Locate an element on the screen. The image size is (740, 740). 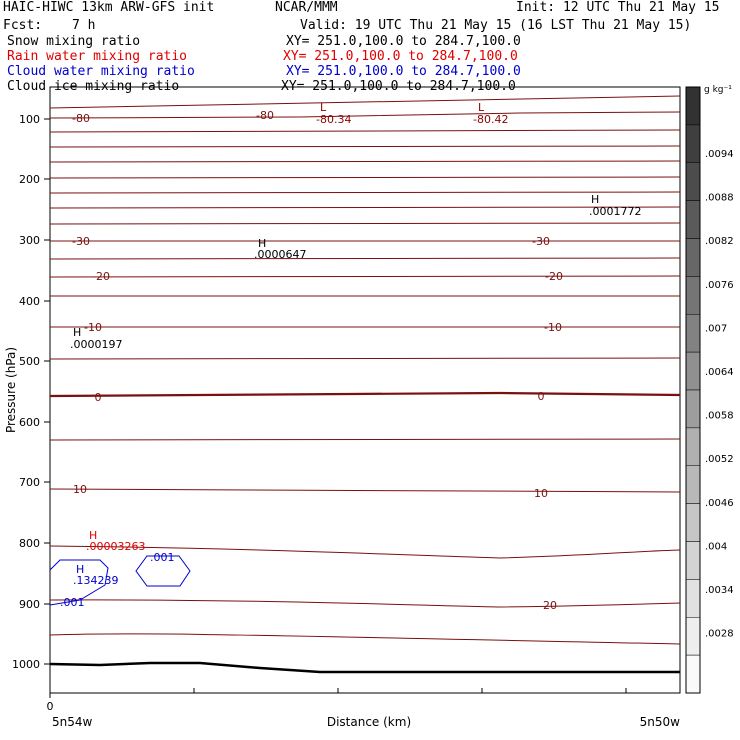
y-tick: 1000 is located at coordinates (31, 664).